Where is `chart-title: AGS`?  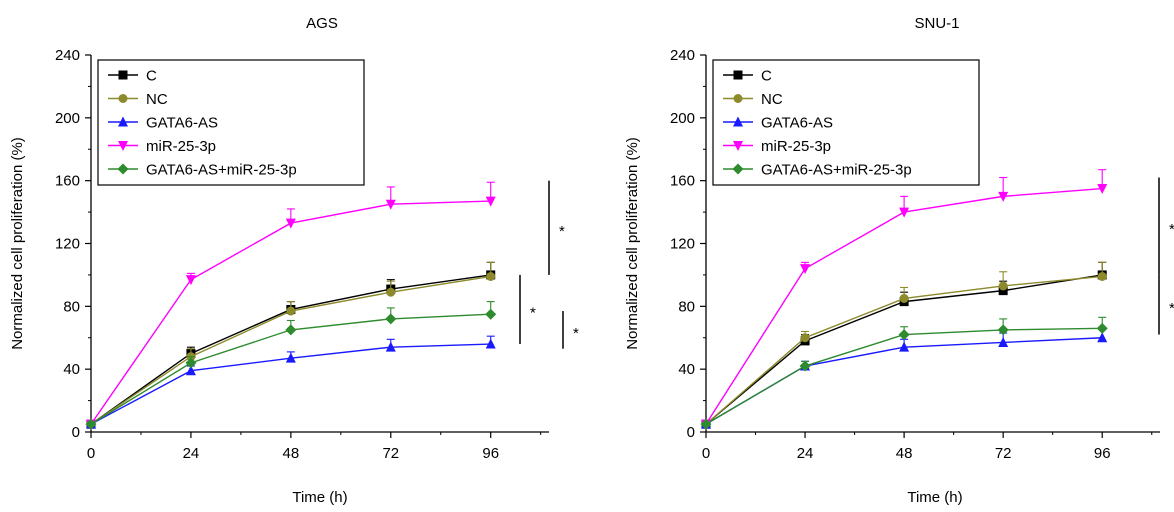 chart-title: AGS is located at coordinates (322, 23).